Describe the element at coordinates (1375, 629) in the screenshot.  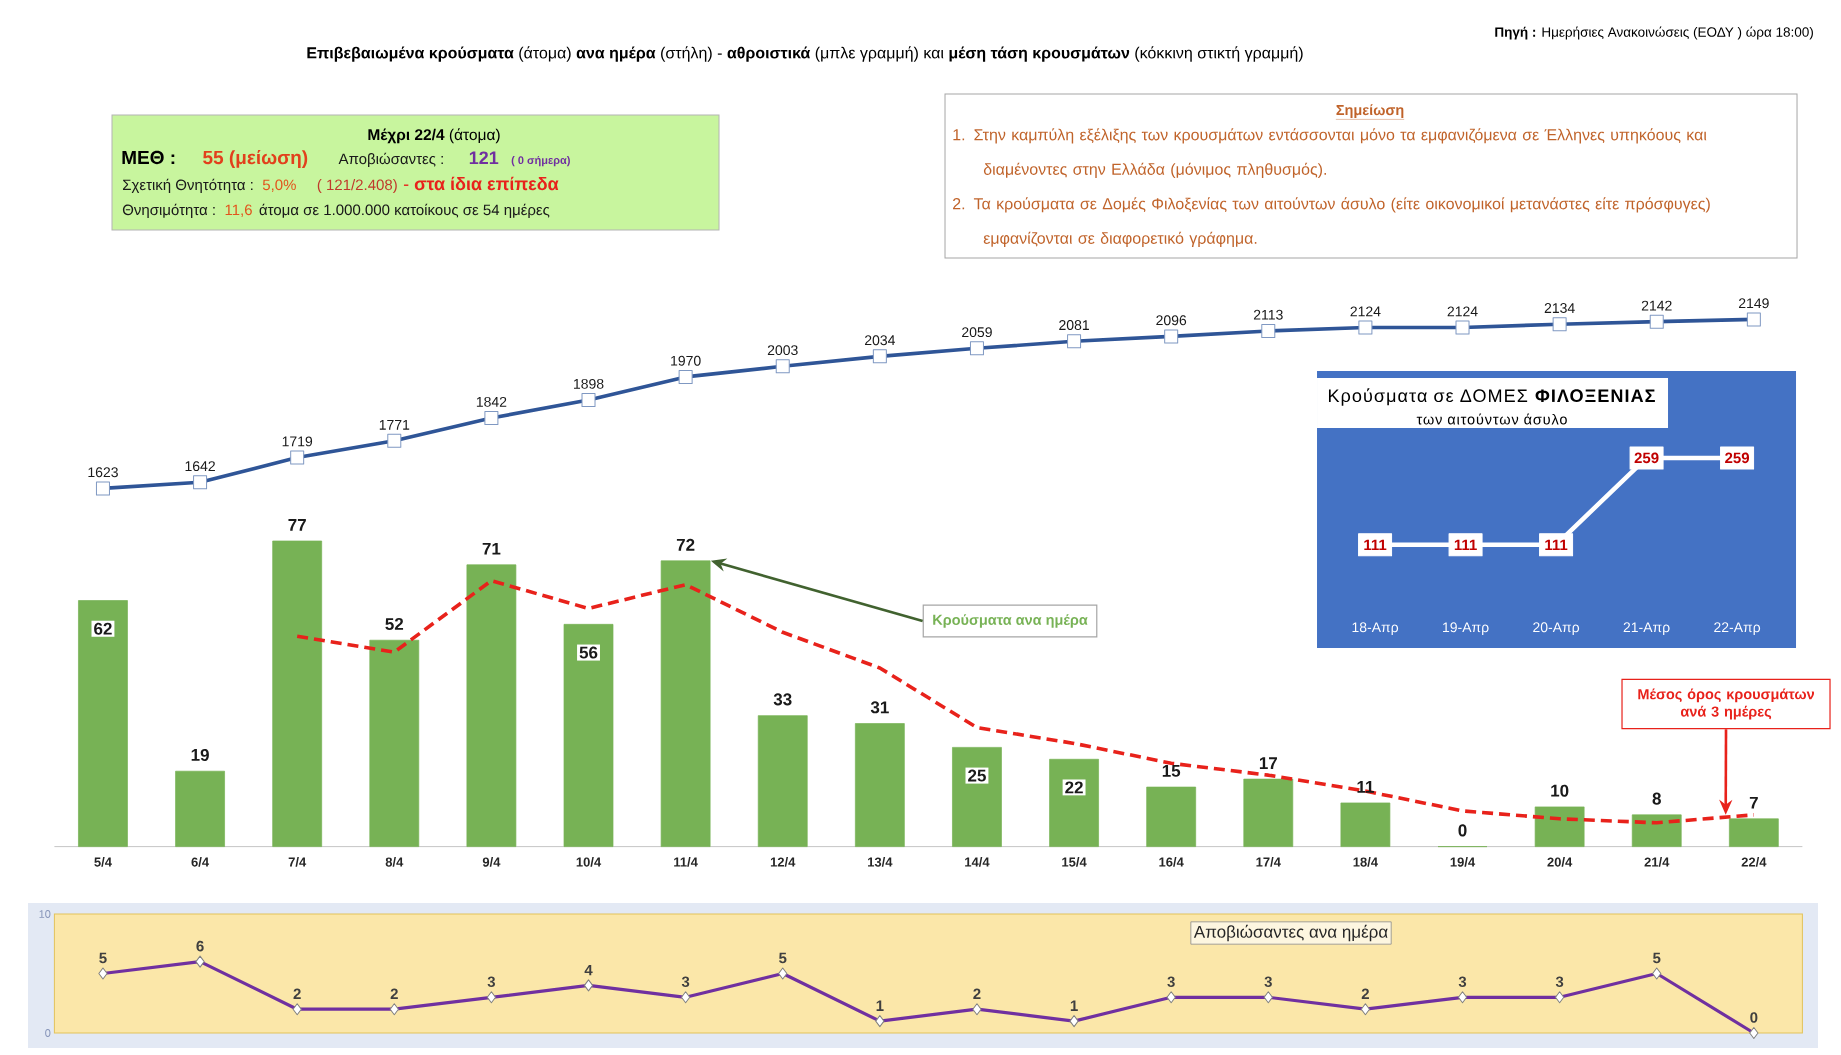
I see `x-tick-label: 18-Απρ` at that location.